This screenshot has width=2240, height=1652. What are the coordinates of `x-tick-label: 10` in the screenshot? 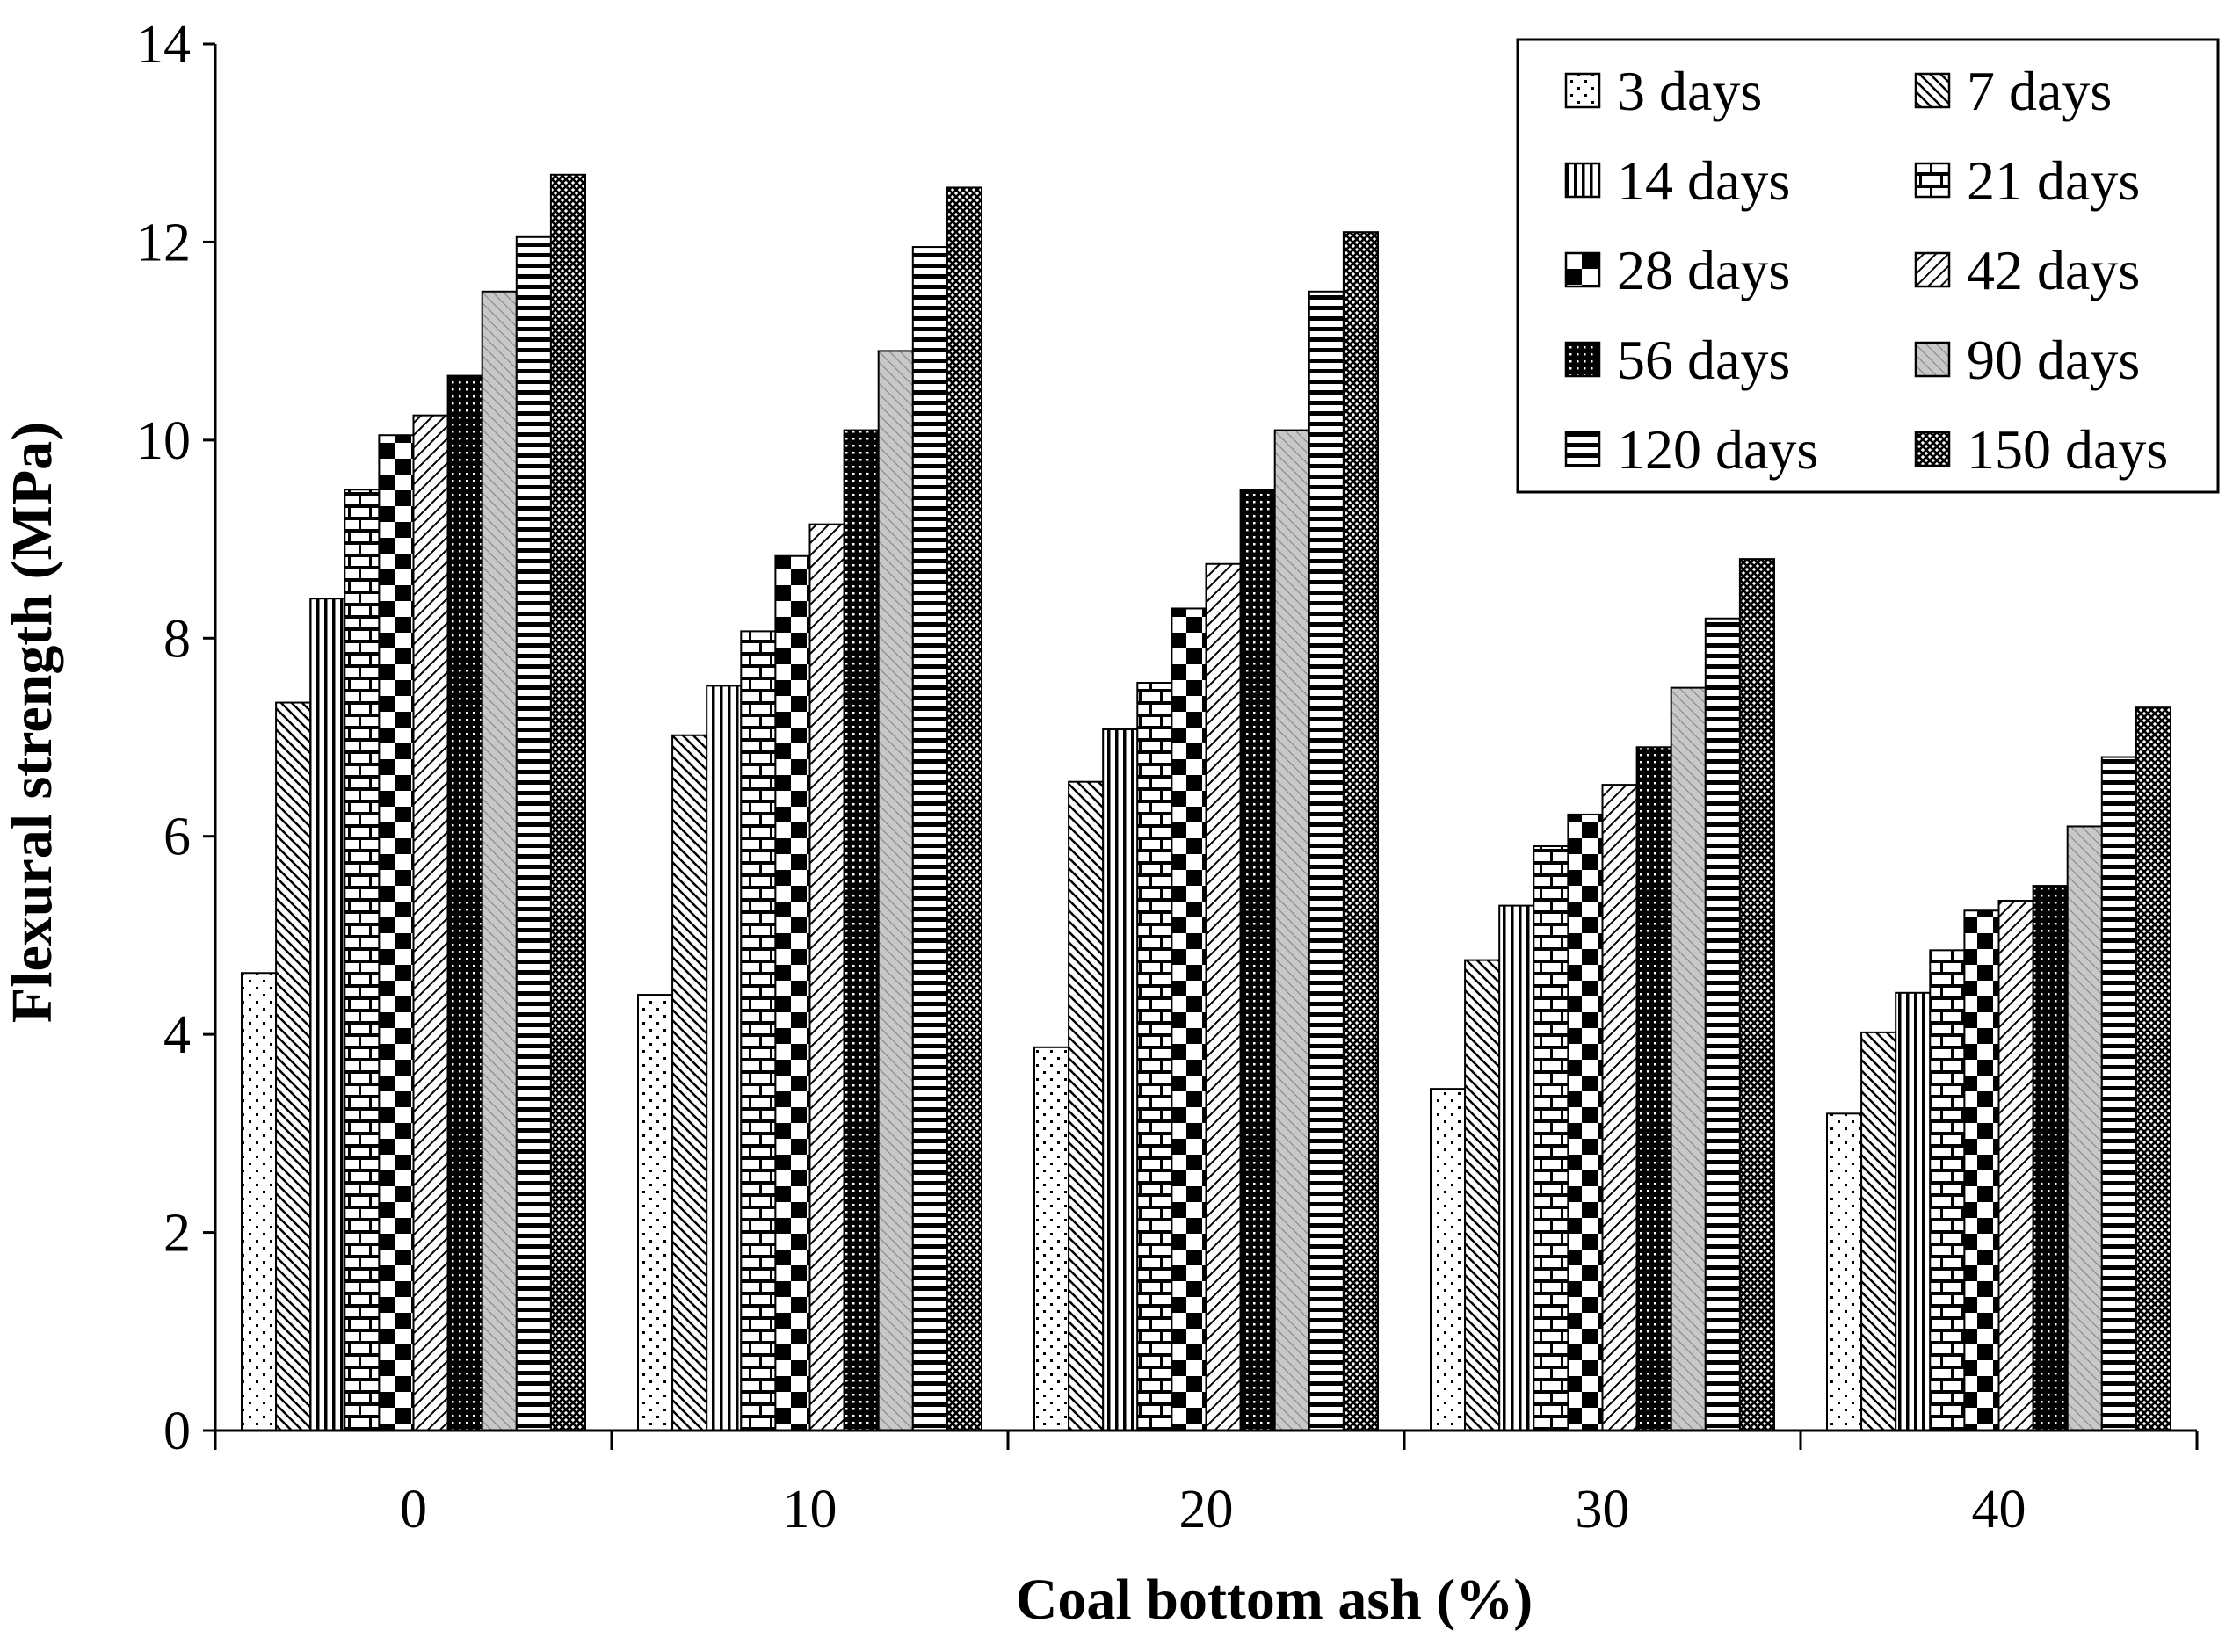 It's located at (810, 1510).